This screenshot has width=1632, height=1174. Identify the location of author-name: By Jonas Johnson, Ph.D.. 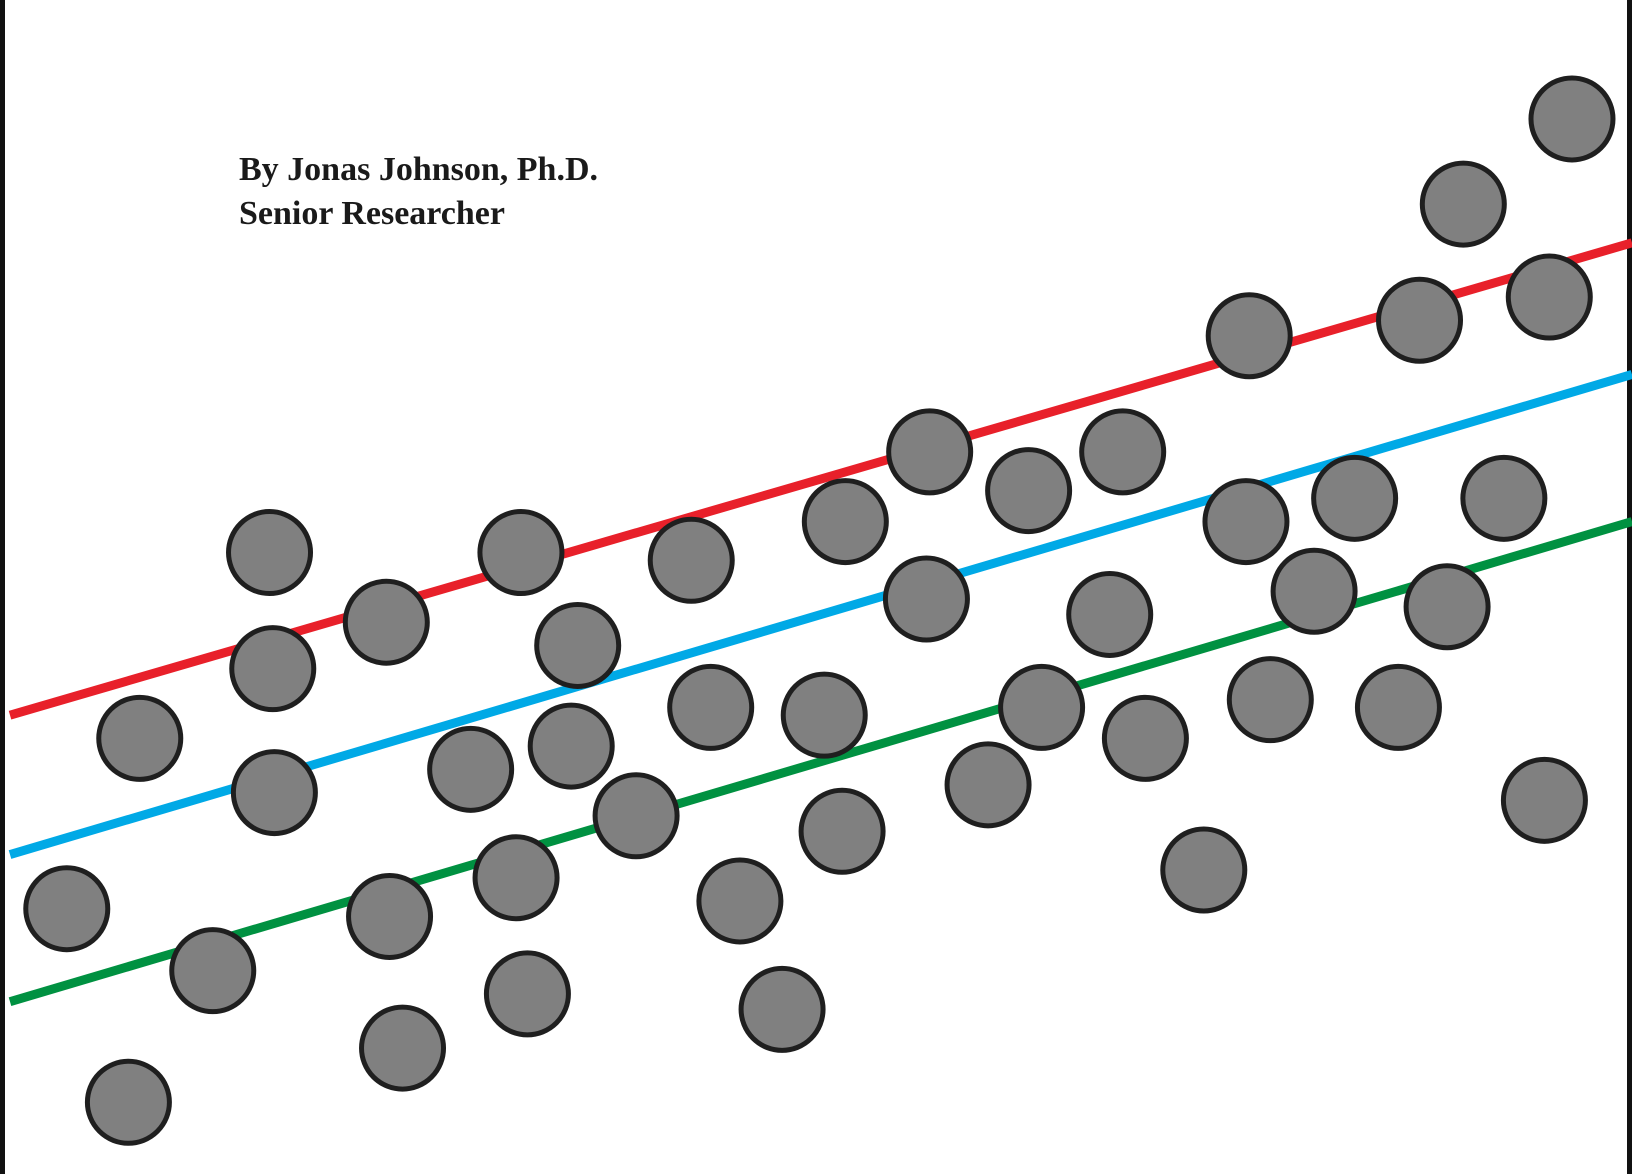
(419, 169).